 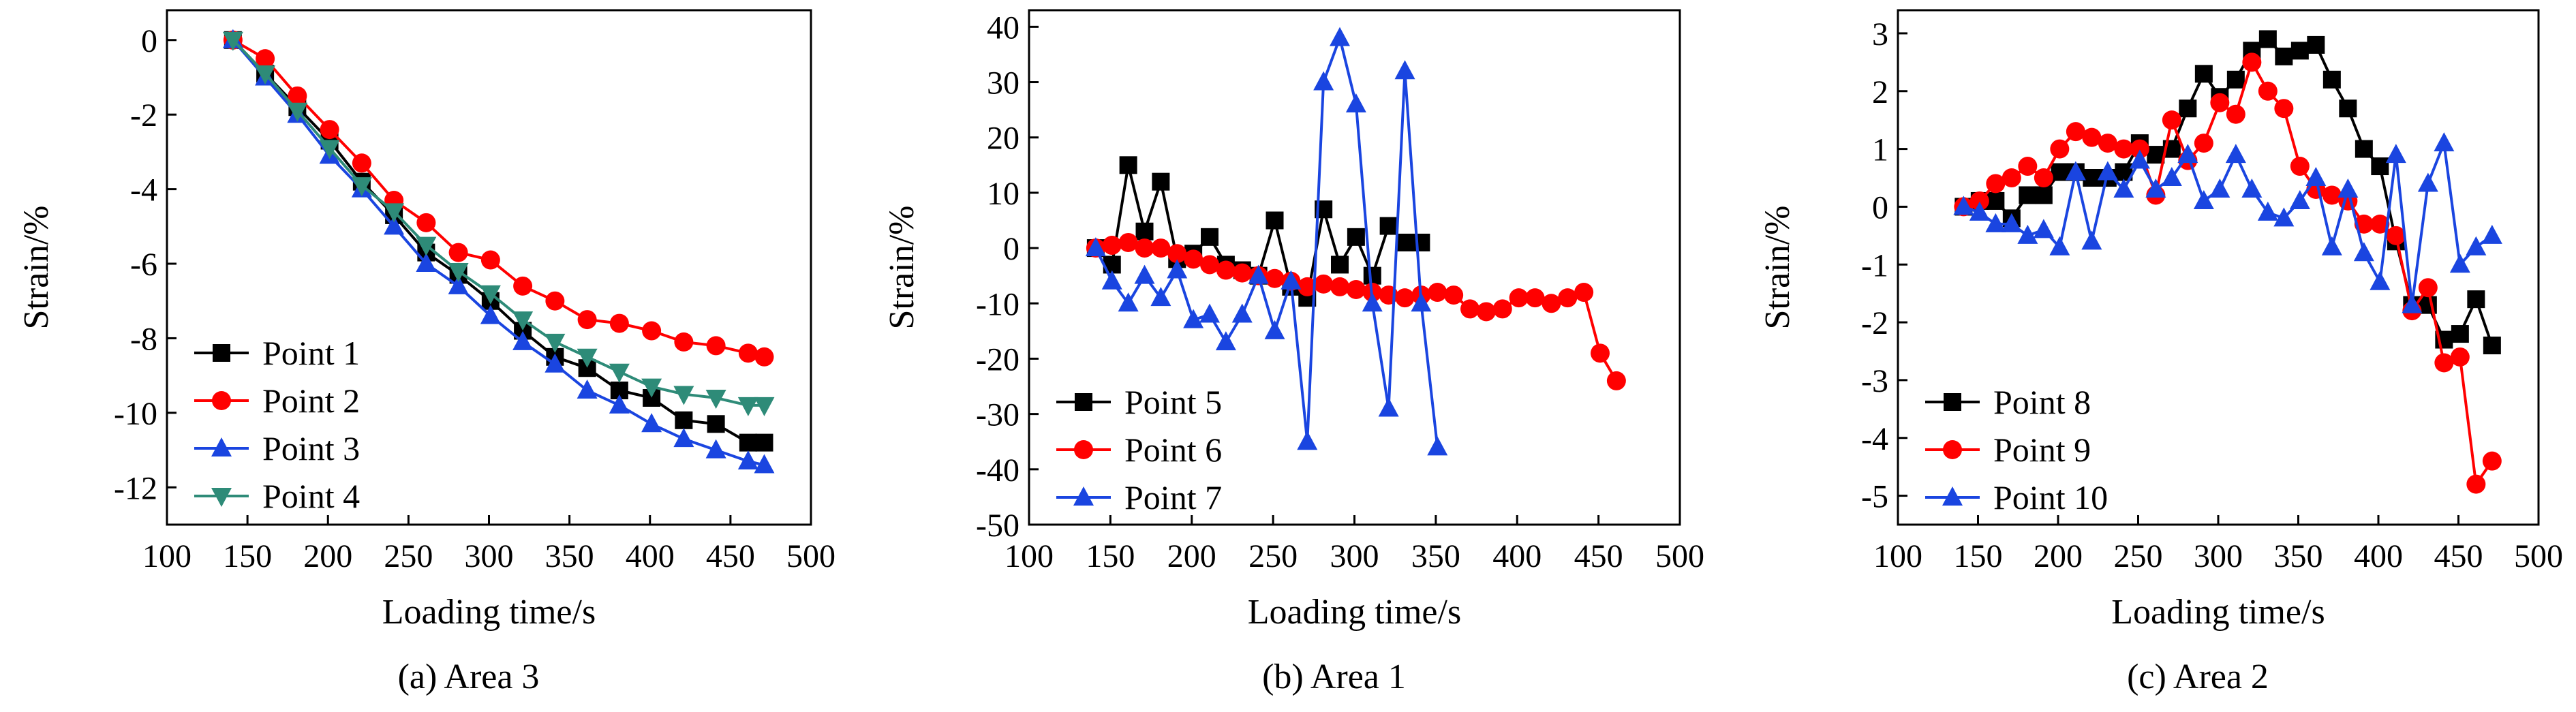 What do you see at coordinates (2016, 497) in the screenshot?
I see `legend-item: Point 10` at bounding box center [2016, 497].